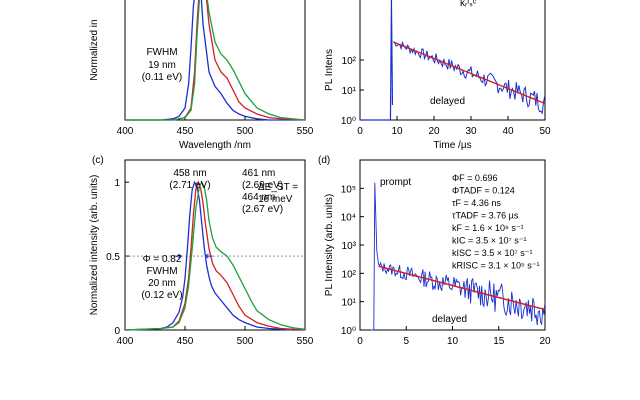 This screenshot has height=400, width=640. I want to click on y-axis-label: PL Intensity (arb. units), so click(329, 245).